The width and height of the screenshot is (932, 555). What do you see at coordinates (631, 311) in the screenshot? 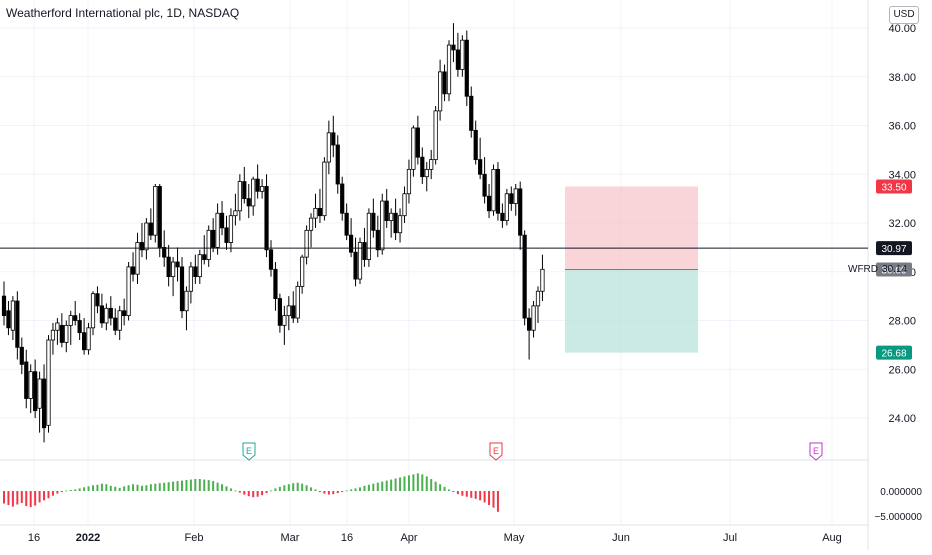
I see `take-profit-zone` at bounding box center [631, 311].